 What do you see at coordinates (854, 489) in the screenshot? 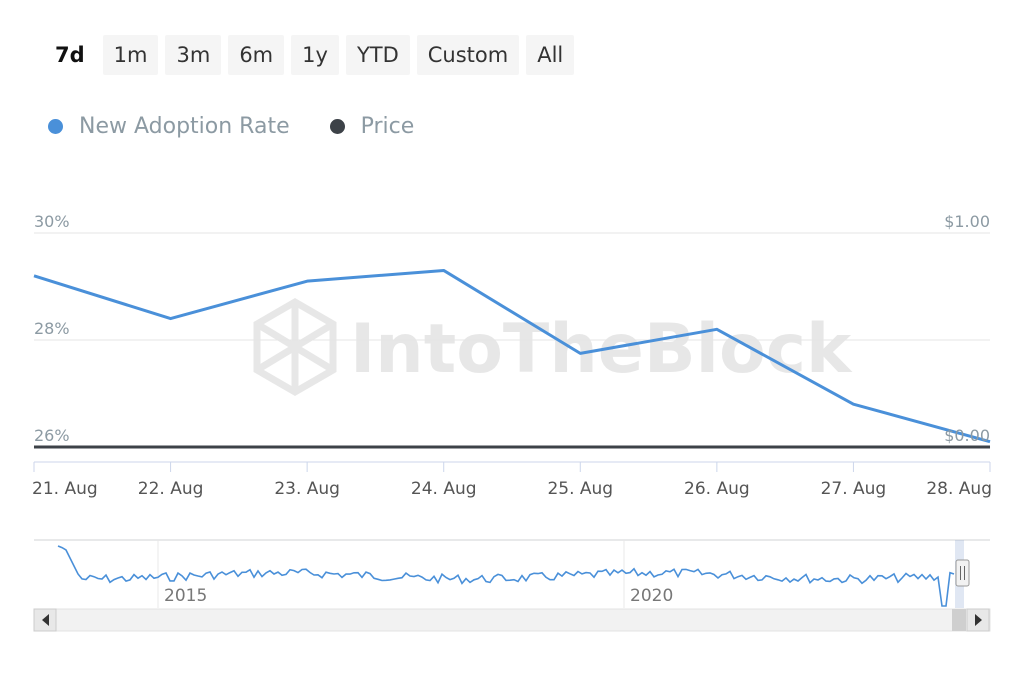
I see `x-tick-label: 27. Aug` at bounding box center [854, 489].